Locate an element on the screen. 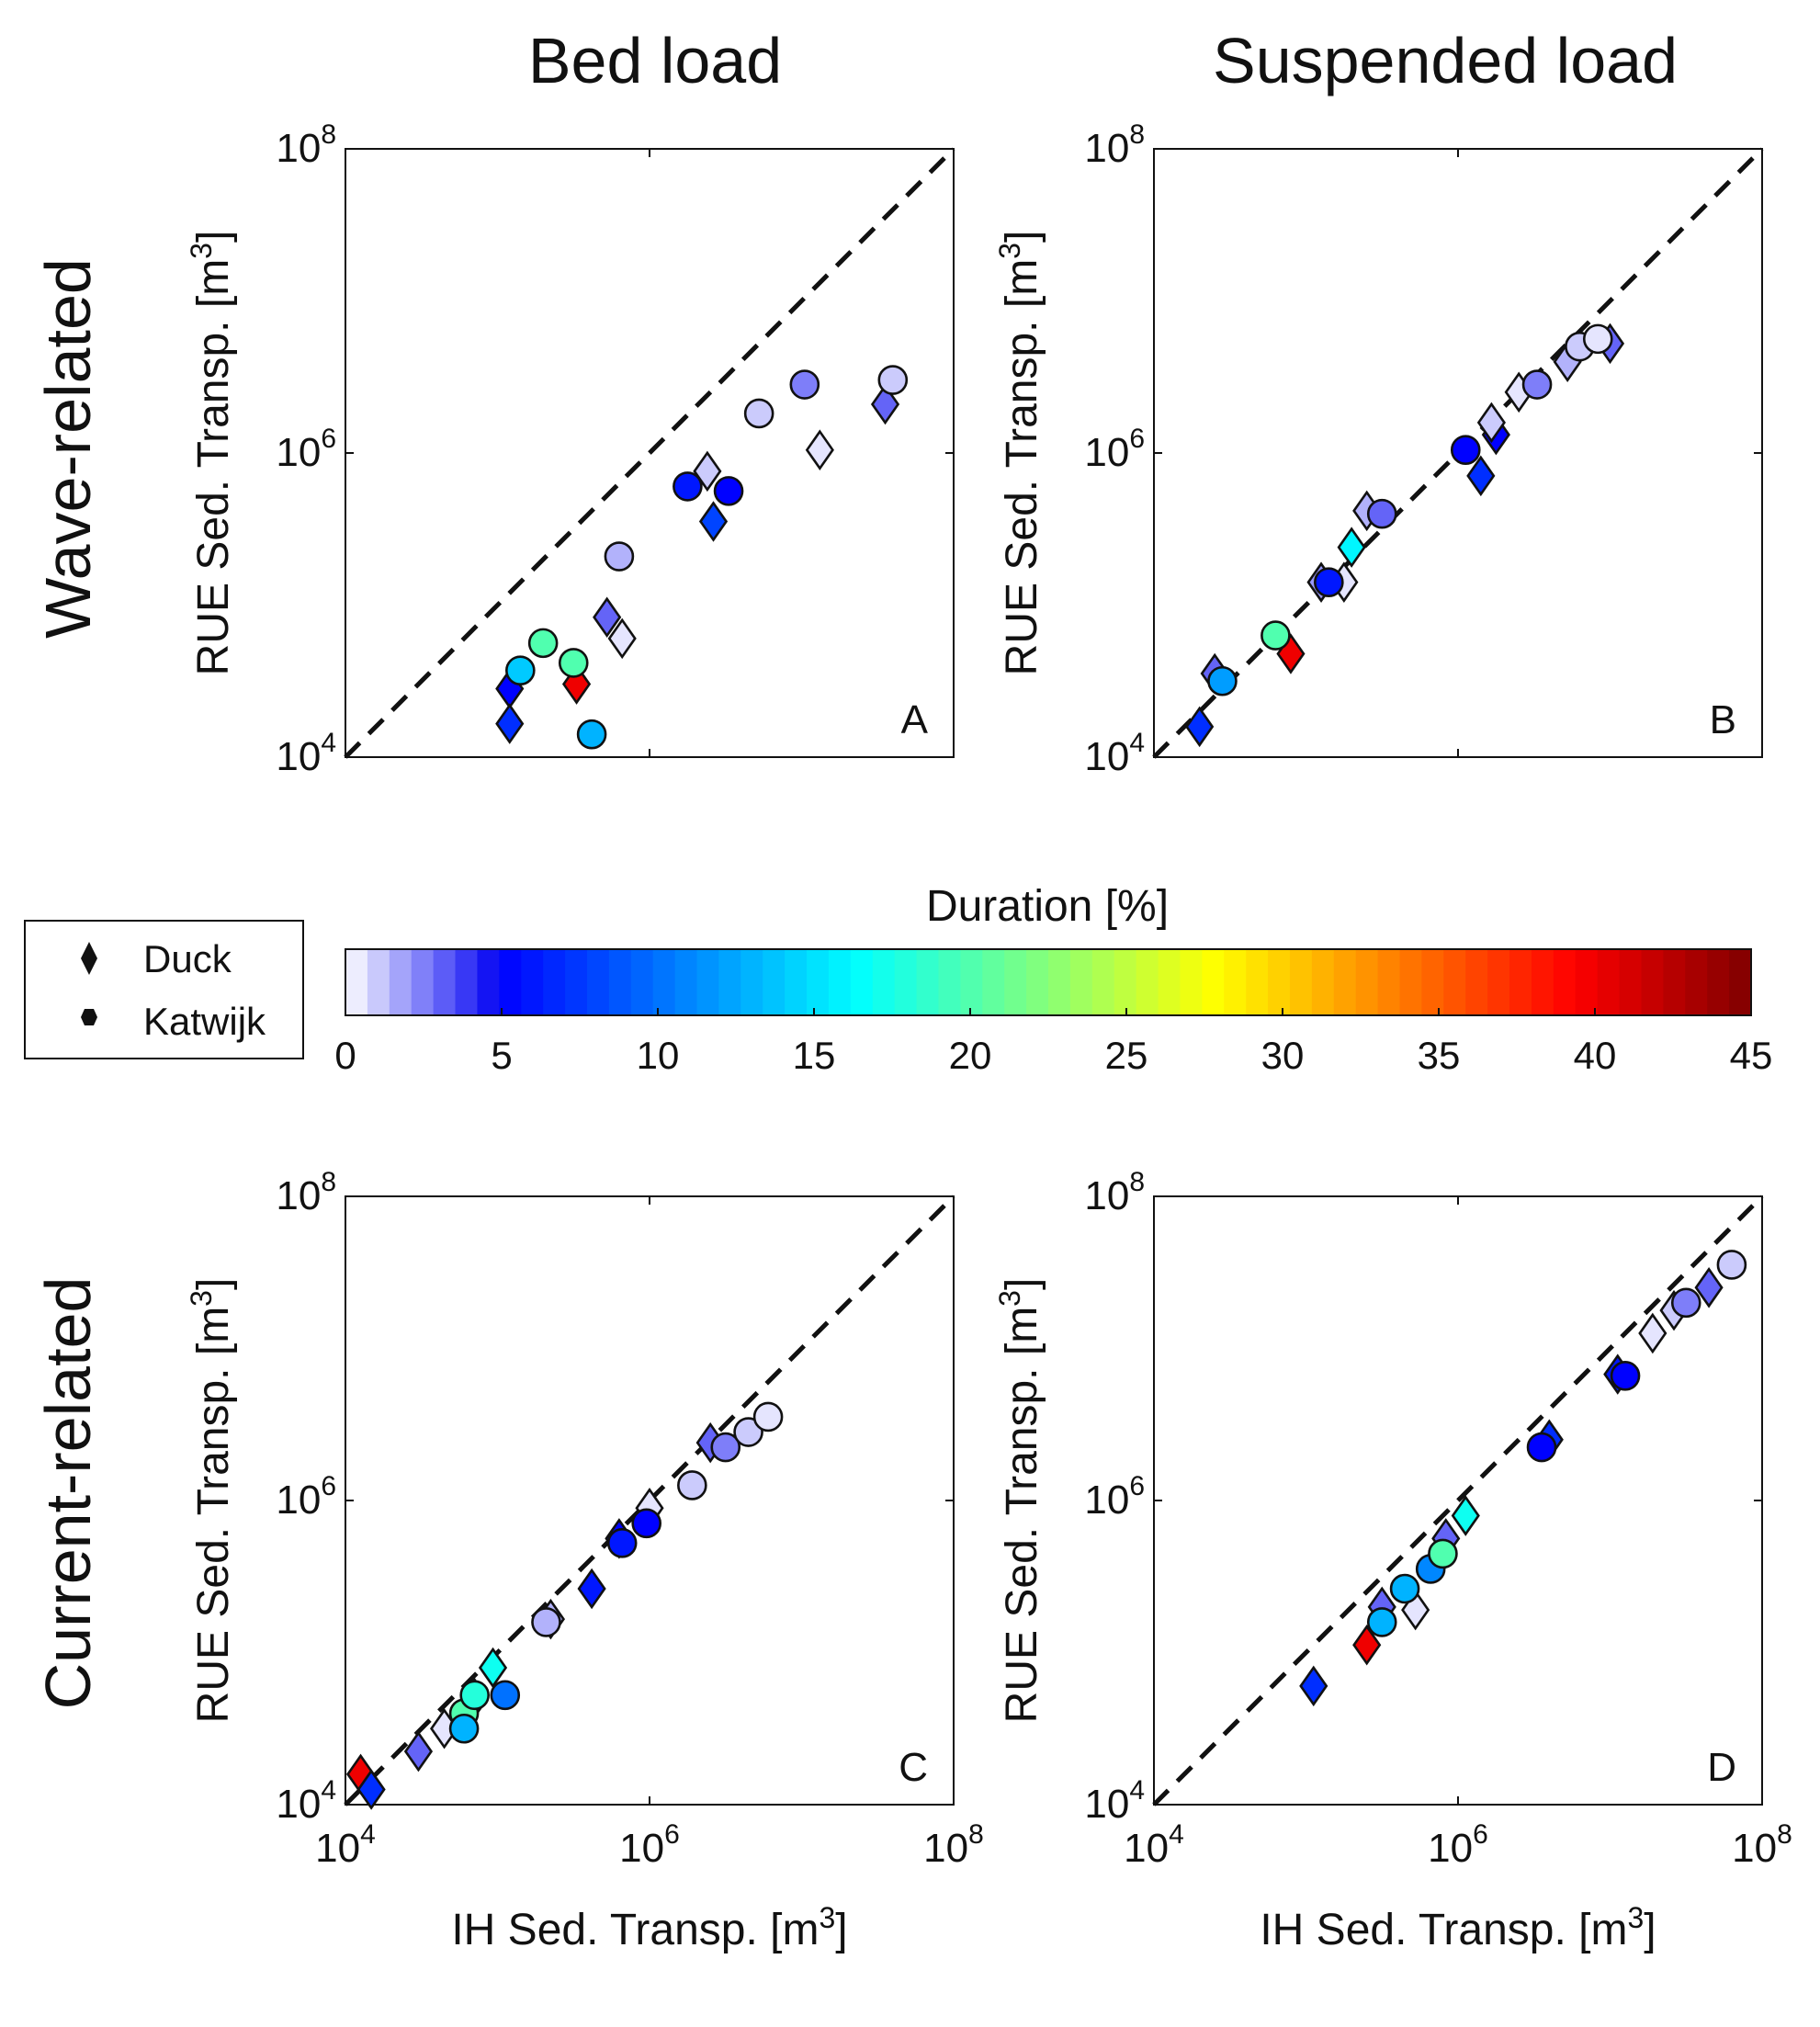 The height and width of the screenshot is (2027, 1820). legend: Duck Katwijk is located at coordinates (164, 989).